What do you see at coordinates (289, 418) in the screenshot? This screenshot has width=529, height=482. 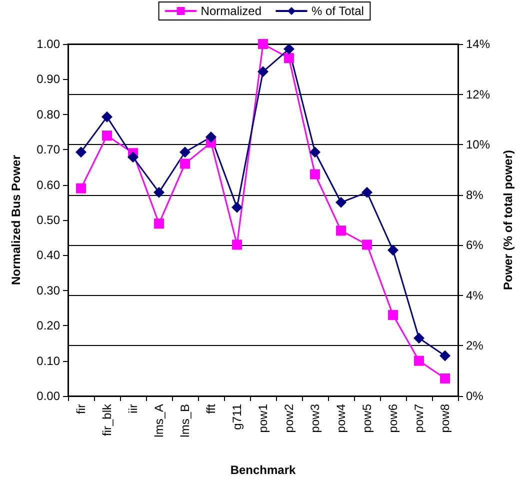 I see `x-tick-label: pow2` at bounding box center [289, 418].